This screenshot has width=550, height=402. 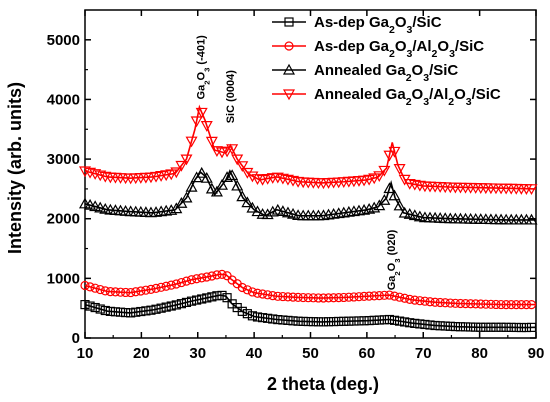 I want to click on legend-label: As-dep Ga2O3/SiC, so click(x=378, y=25).